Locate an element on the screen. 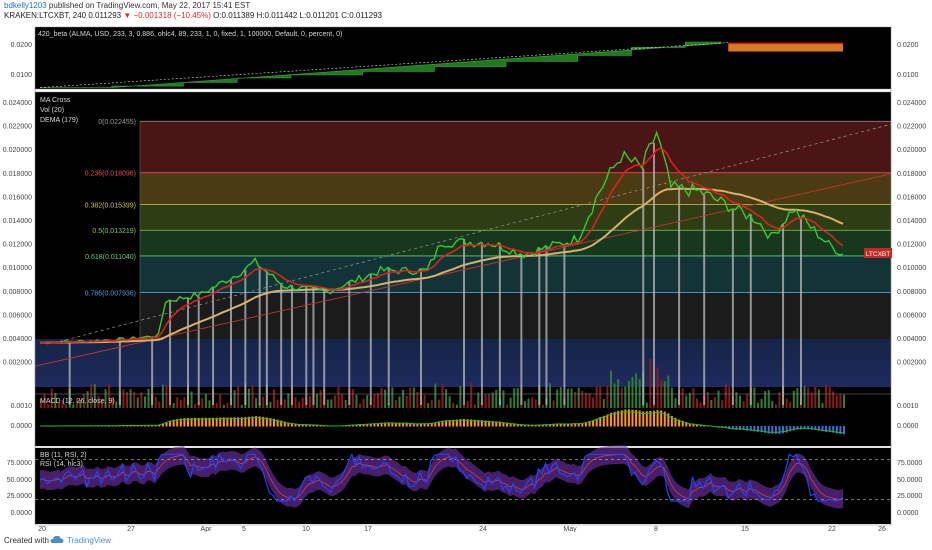 The width and height of the screenshot is (932, 550). tick-label: 17 is located at coordinates (368, 529).